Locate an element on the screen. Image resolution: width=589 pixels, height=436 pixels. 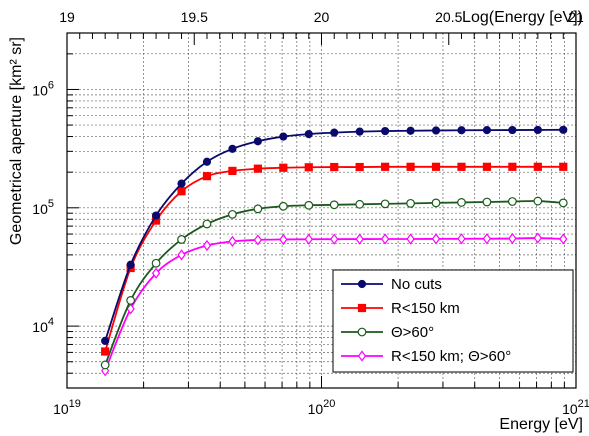
y-tick-label: 10⁵ is located at coordinates (43, 207).